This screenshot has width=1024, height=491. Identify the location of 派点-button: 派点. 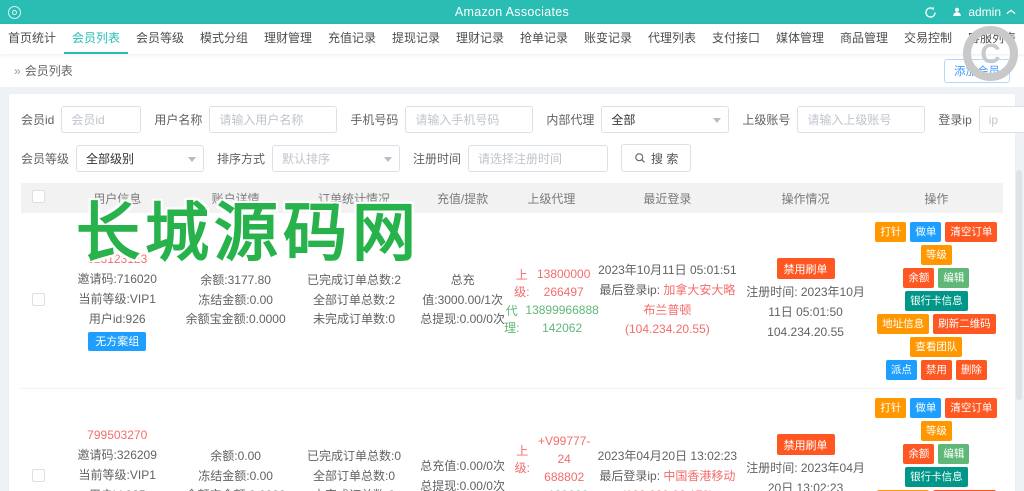
(901, 369).